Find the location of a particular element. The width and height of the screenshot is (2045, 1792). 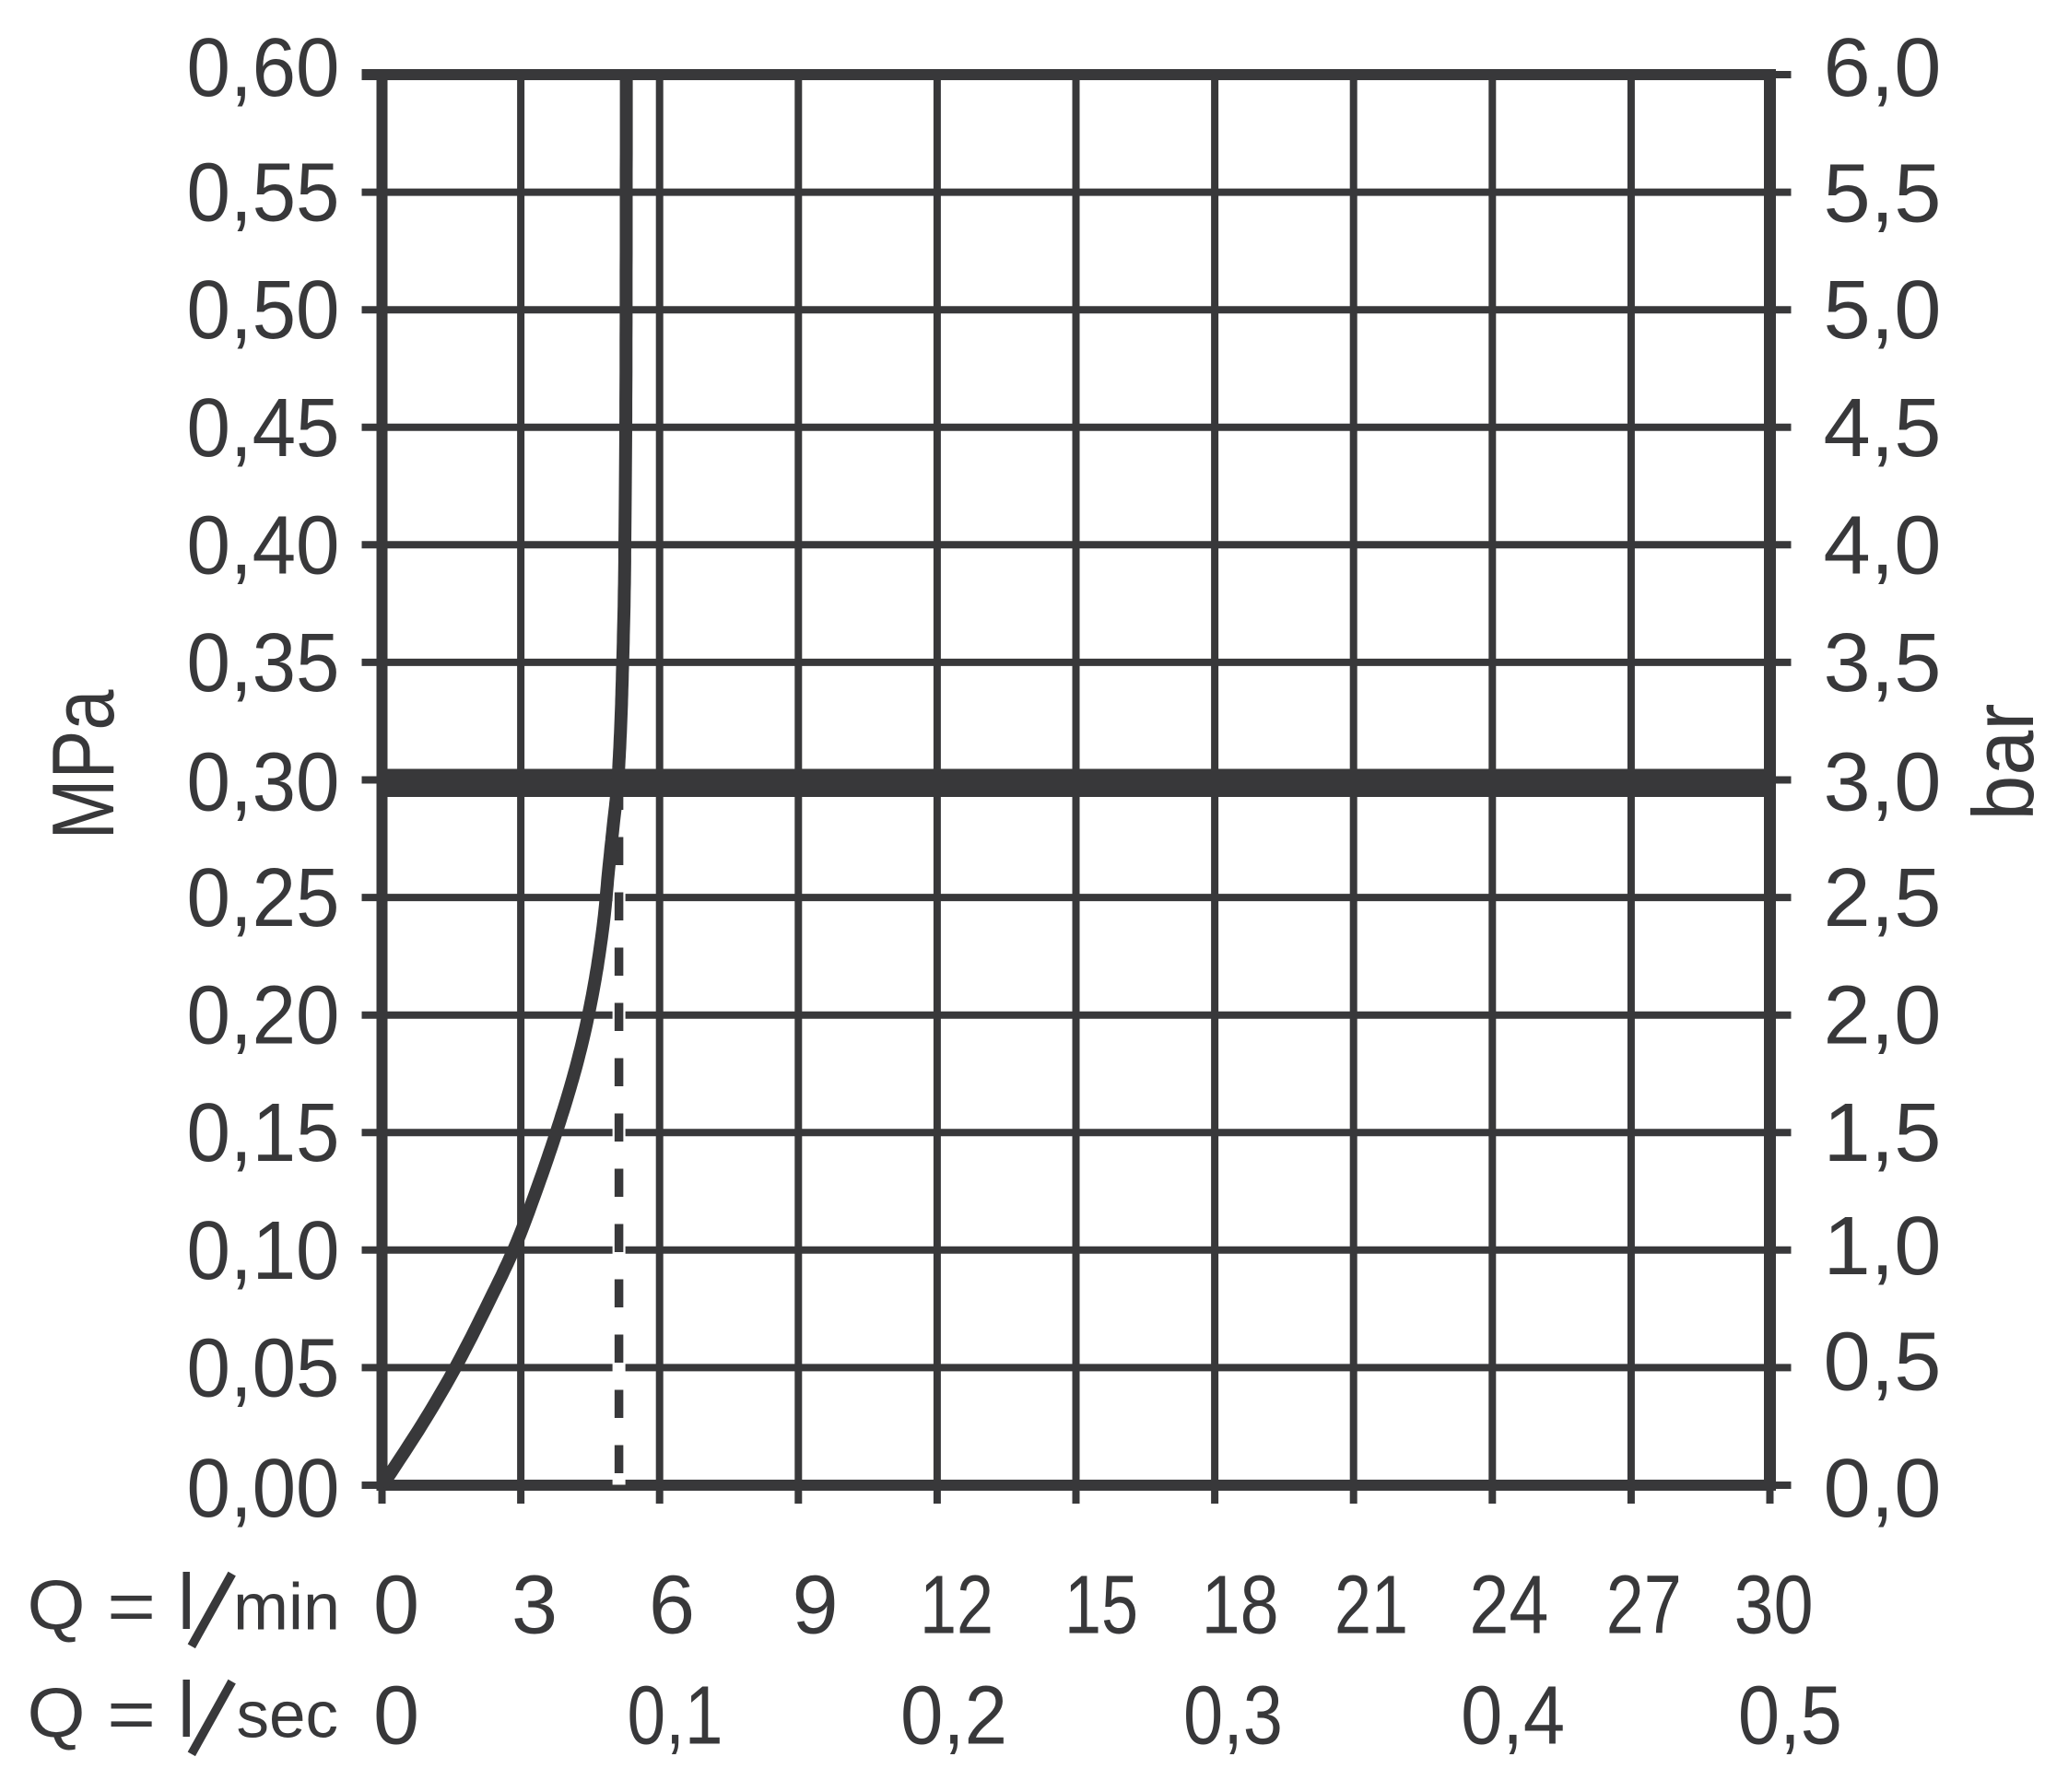

svg-text: 3,0 is located at coordinates (1883, 783).